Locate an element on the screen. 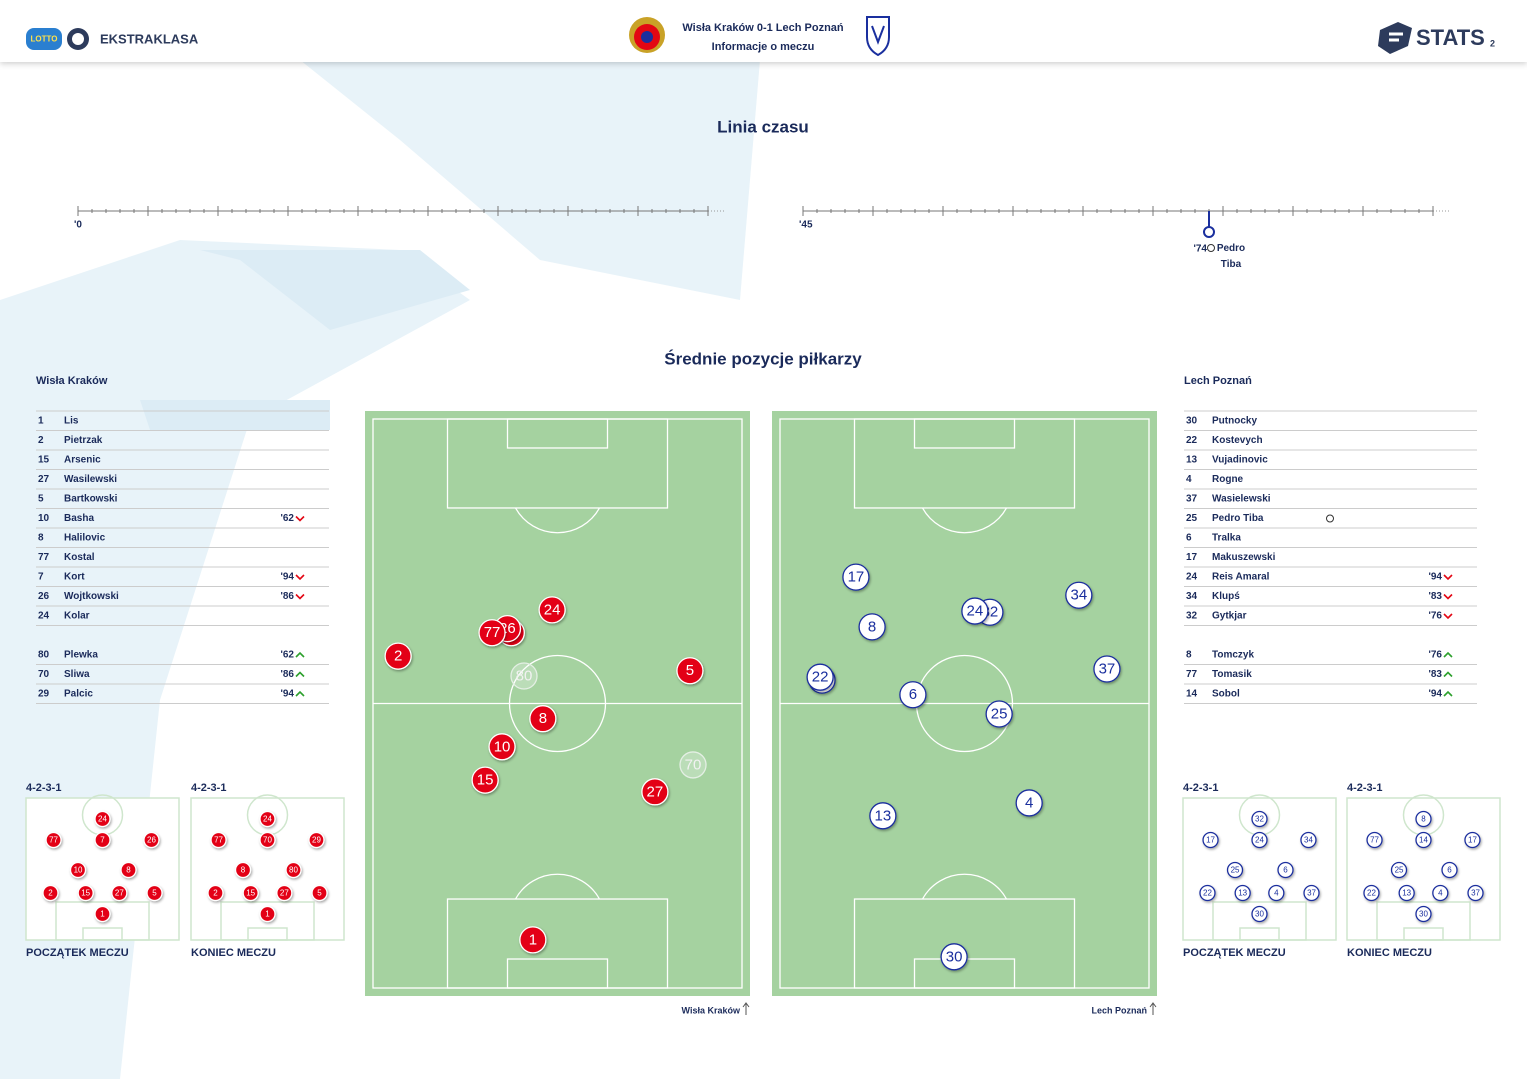 This screenshot has height=1079, width=1527. player-number: 8 is located at coordinates (1189, 655).